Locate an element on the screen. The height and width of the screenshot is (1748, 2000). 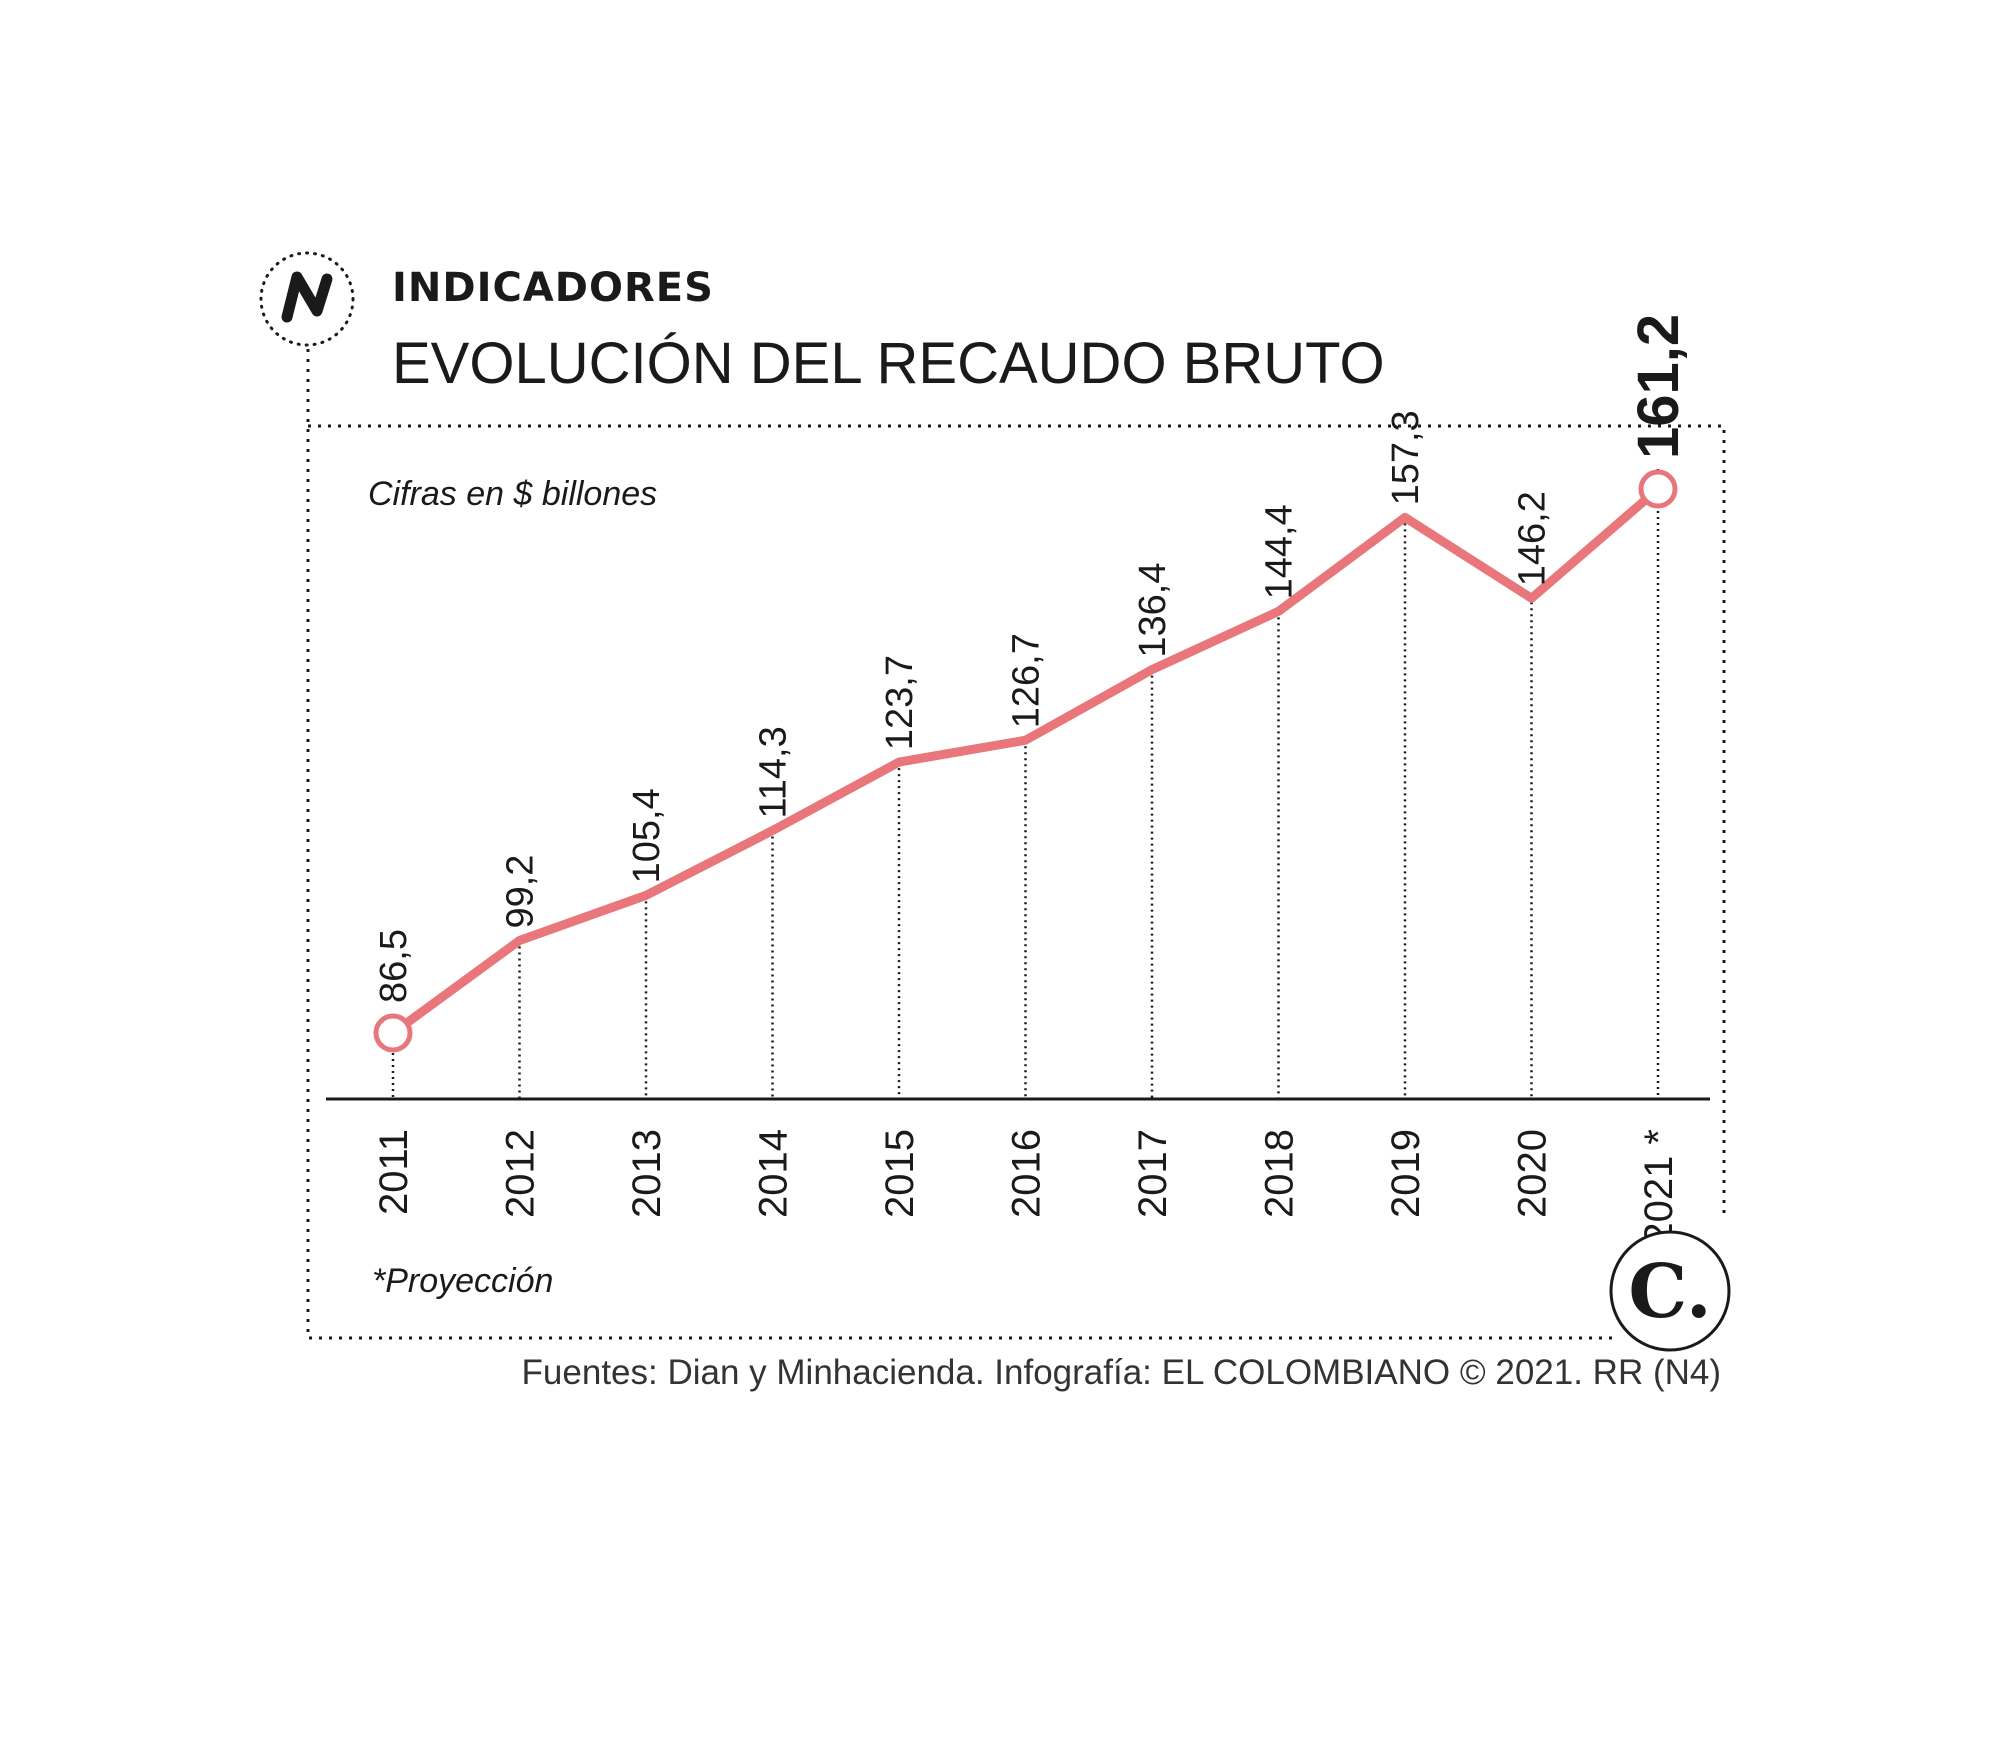
trend-line-icon is located at coordinates (307, 299).